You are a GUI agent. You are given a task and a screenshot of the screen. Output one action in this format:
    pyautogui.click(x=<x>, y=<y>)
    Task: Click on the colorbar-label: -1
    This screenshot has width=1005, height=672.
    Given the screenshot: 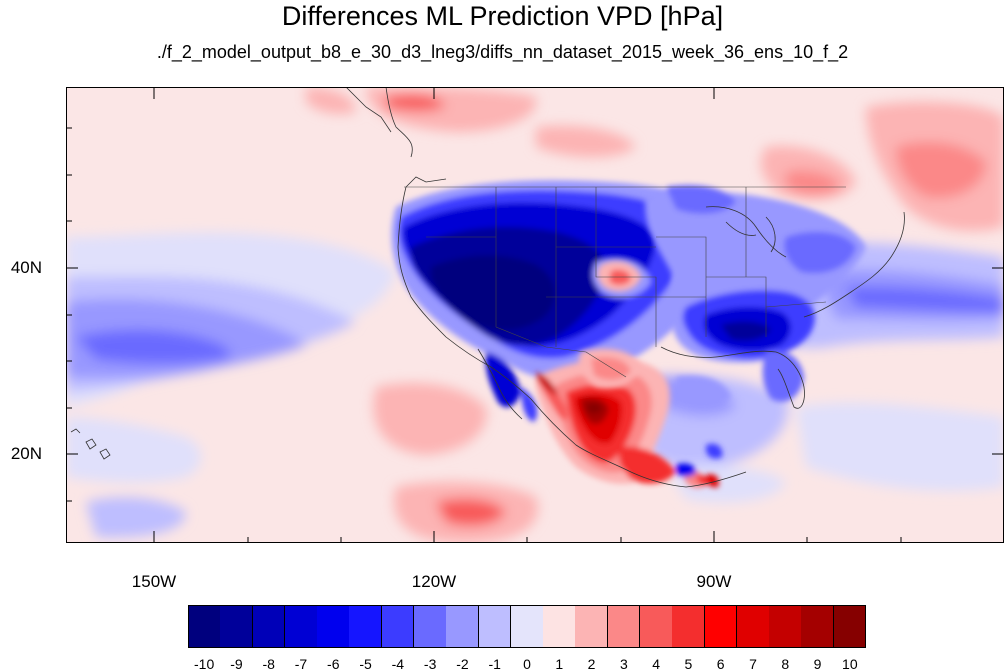 What is the action you would take?
    pyautogui.click(x=494, y=664)
    